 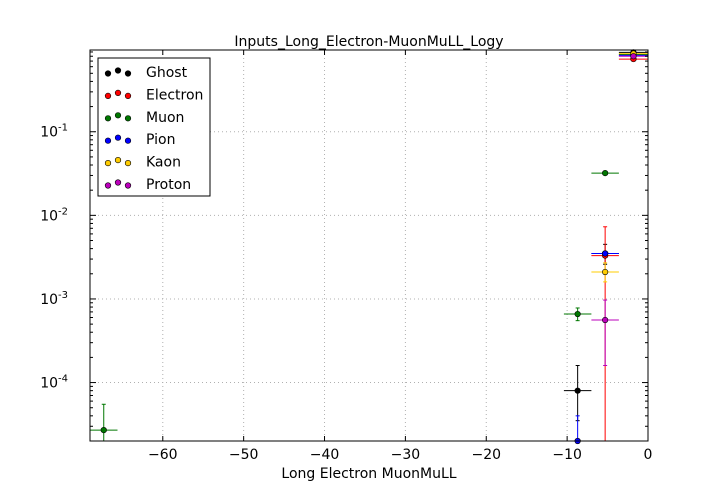 I want to click on legend-item-ghost: Ghost, so click(x=146, y=73).